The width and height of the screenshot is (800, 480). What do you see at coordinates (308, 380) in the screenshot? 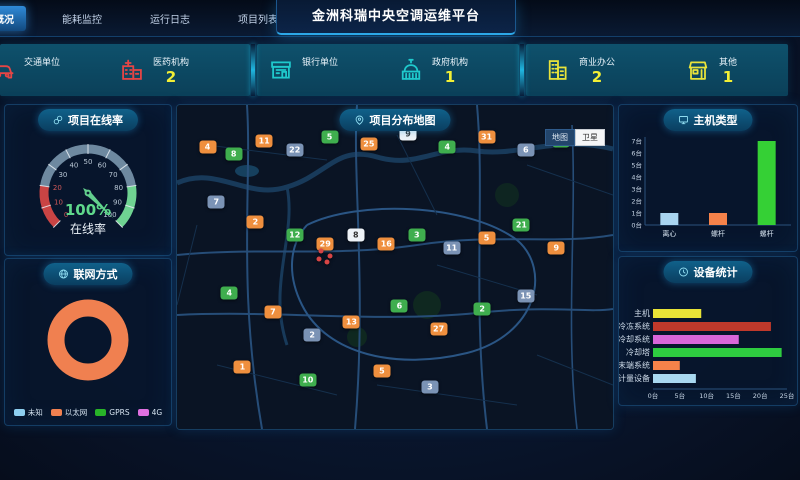
I see `map-project-marker: 10` at bounding box center [308, 380].